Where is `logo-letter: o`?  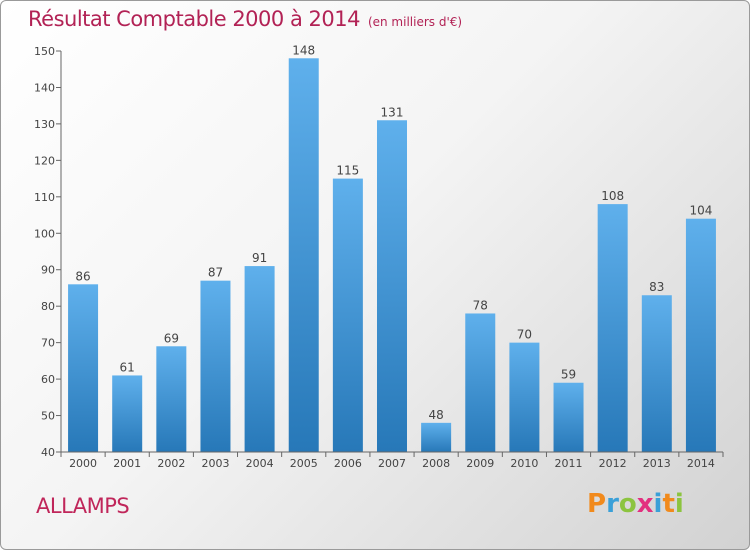
logo-letter: o is located at coordinates (627, 504).